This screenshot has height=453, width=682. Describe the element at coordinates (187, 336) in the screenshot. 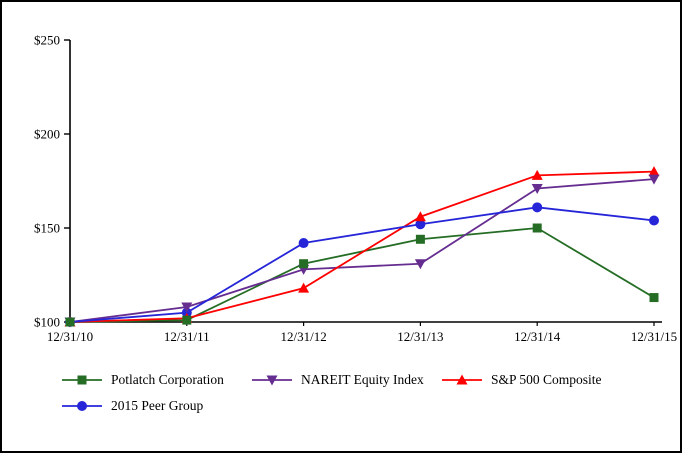

I see `svg-text: 12/31/11` at that location.